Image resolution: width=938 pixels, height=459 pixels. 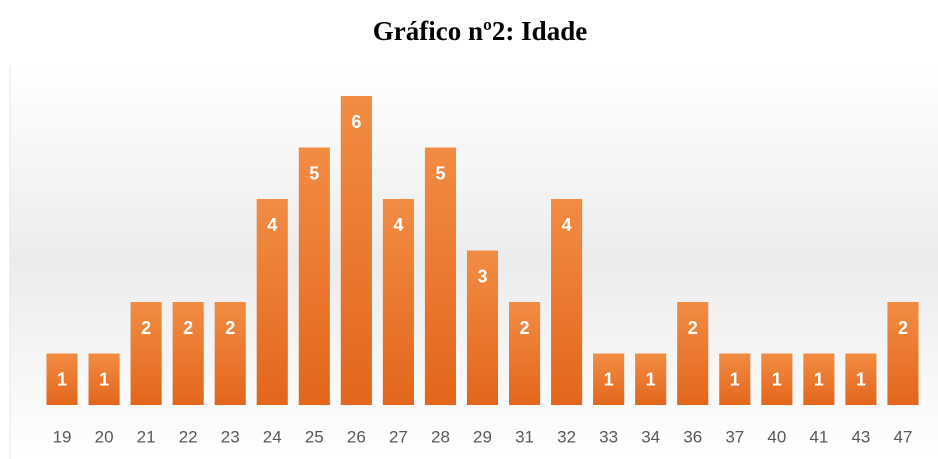 I want to click on value-label: 6, so click(x=356, y=122).